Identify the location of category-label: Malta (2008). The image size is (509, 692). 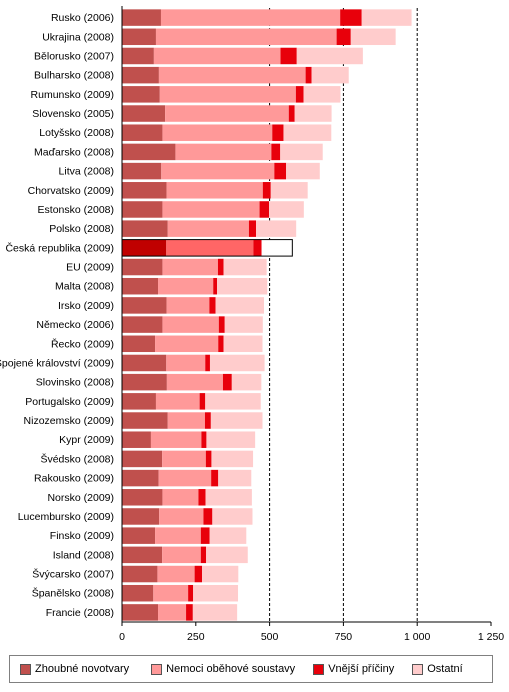
(84, 287).